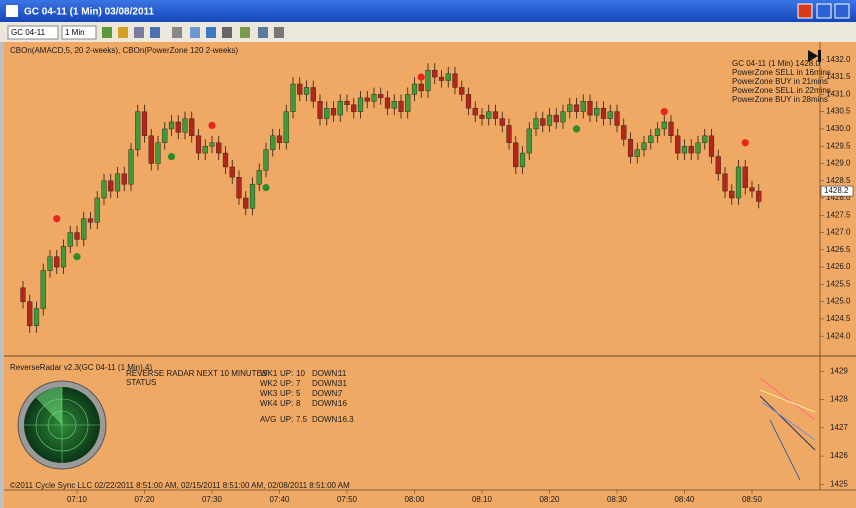  Describe the element at coordinates (298, 403) in the screenshot. I see `up-value: 8` at that location.